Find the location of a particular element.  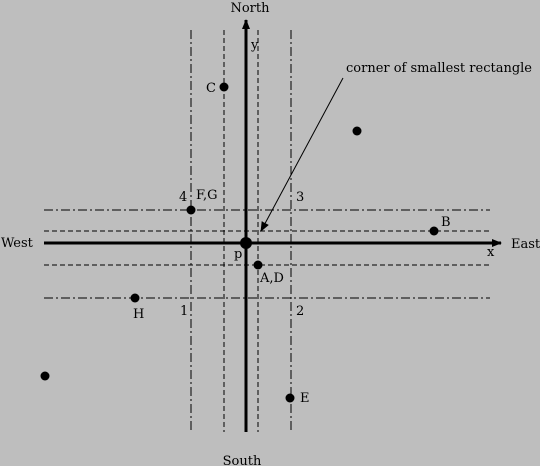

point-c is located at coordinates (224, 87).